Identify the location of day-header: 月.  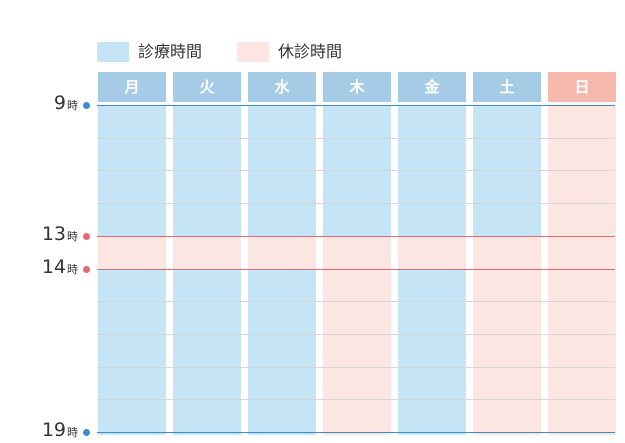
(132, 87).